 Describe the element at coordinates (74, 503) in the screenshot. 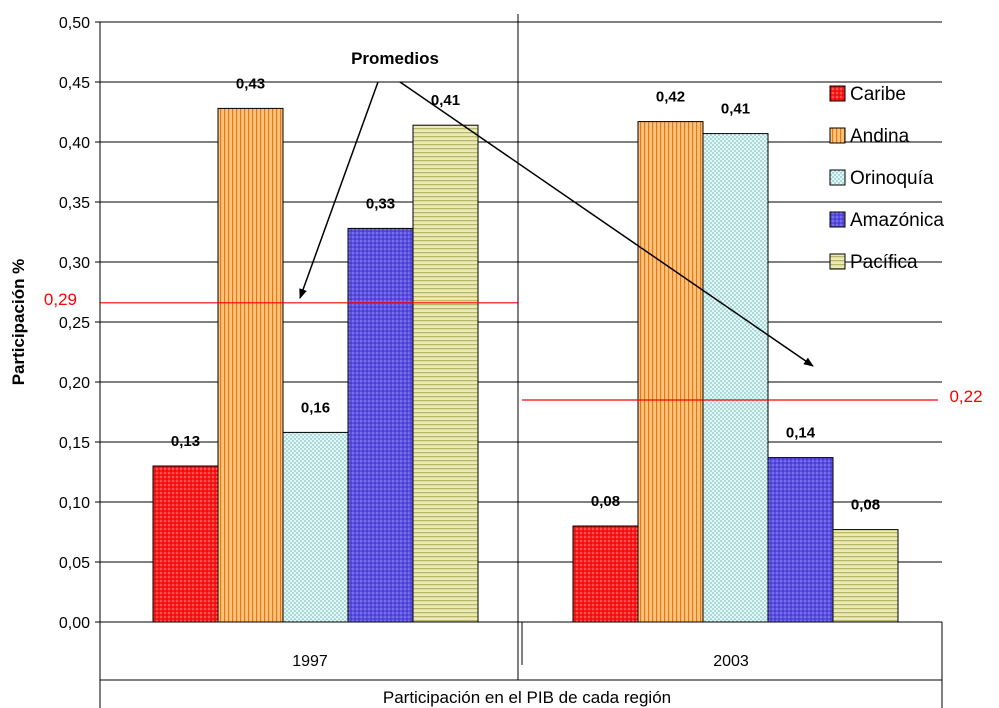

I see `y-tick-label: 0,10` at that location.